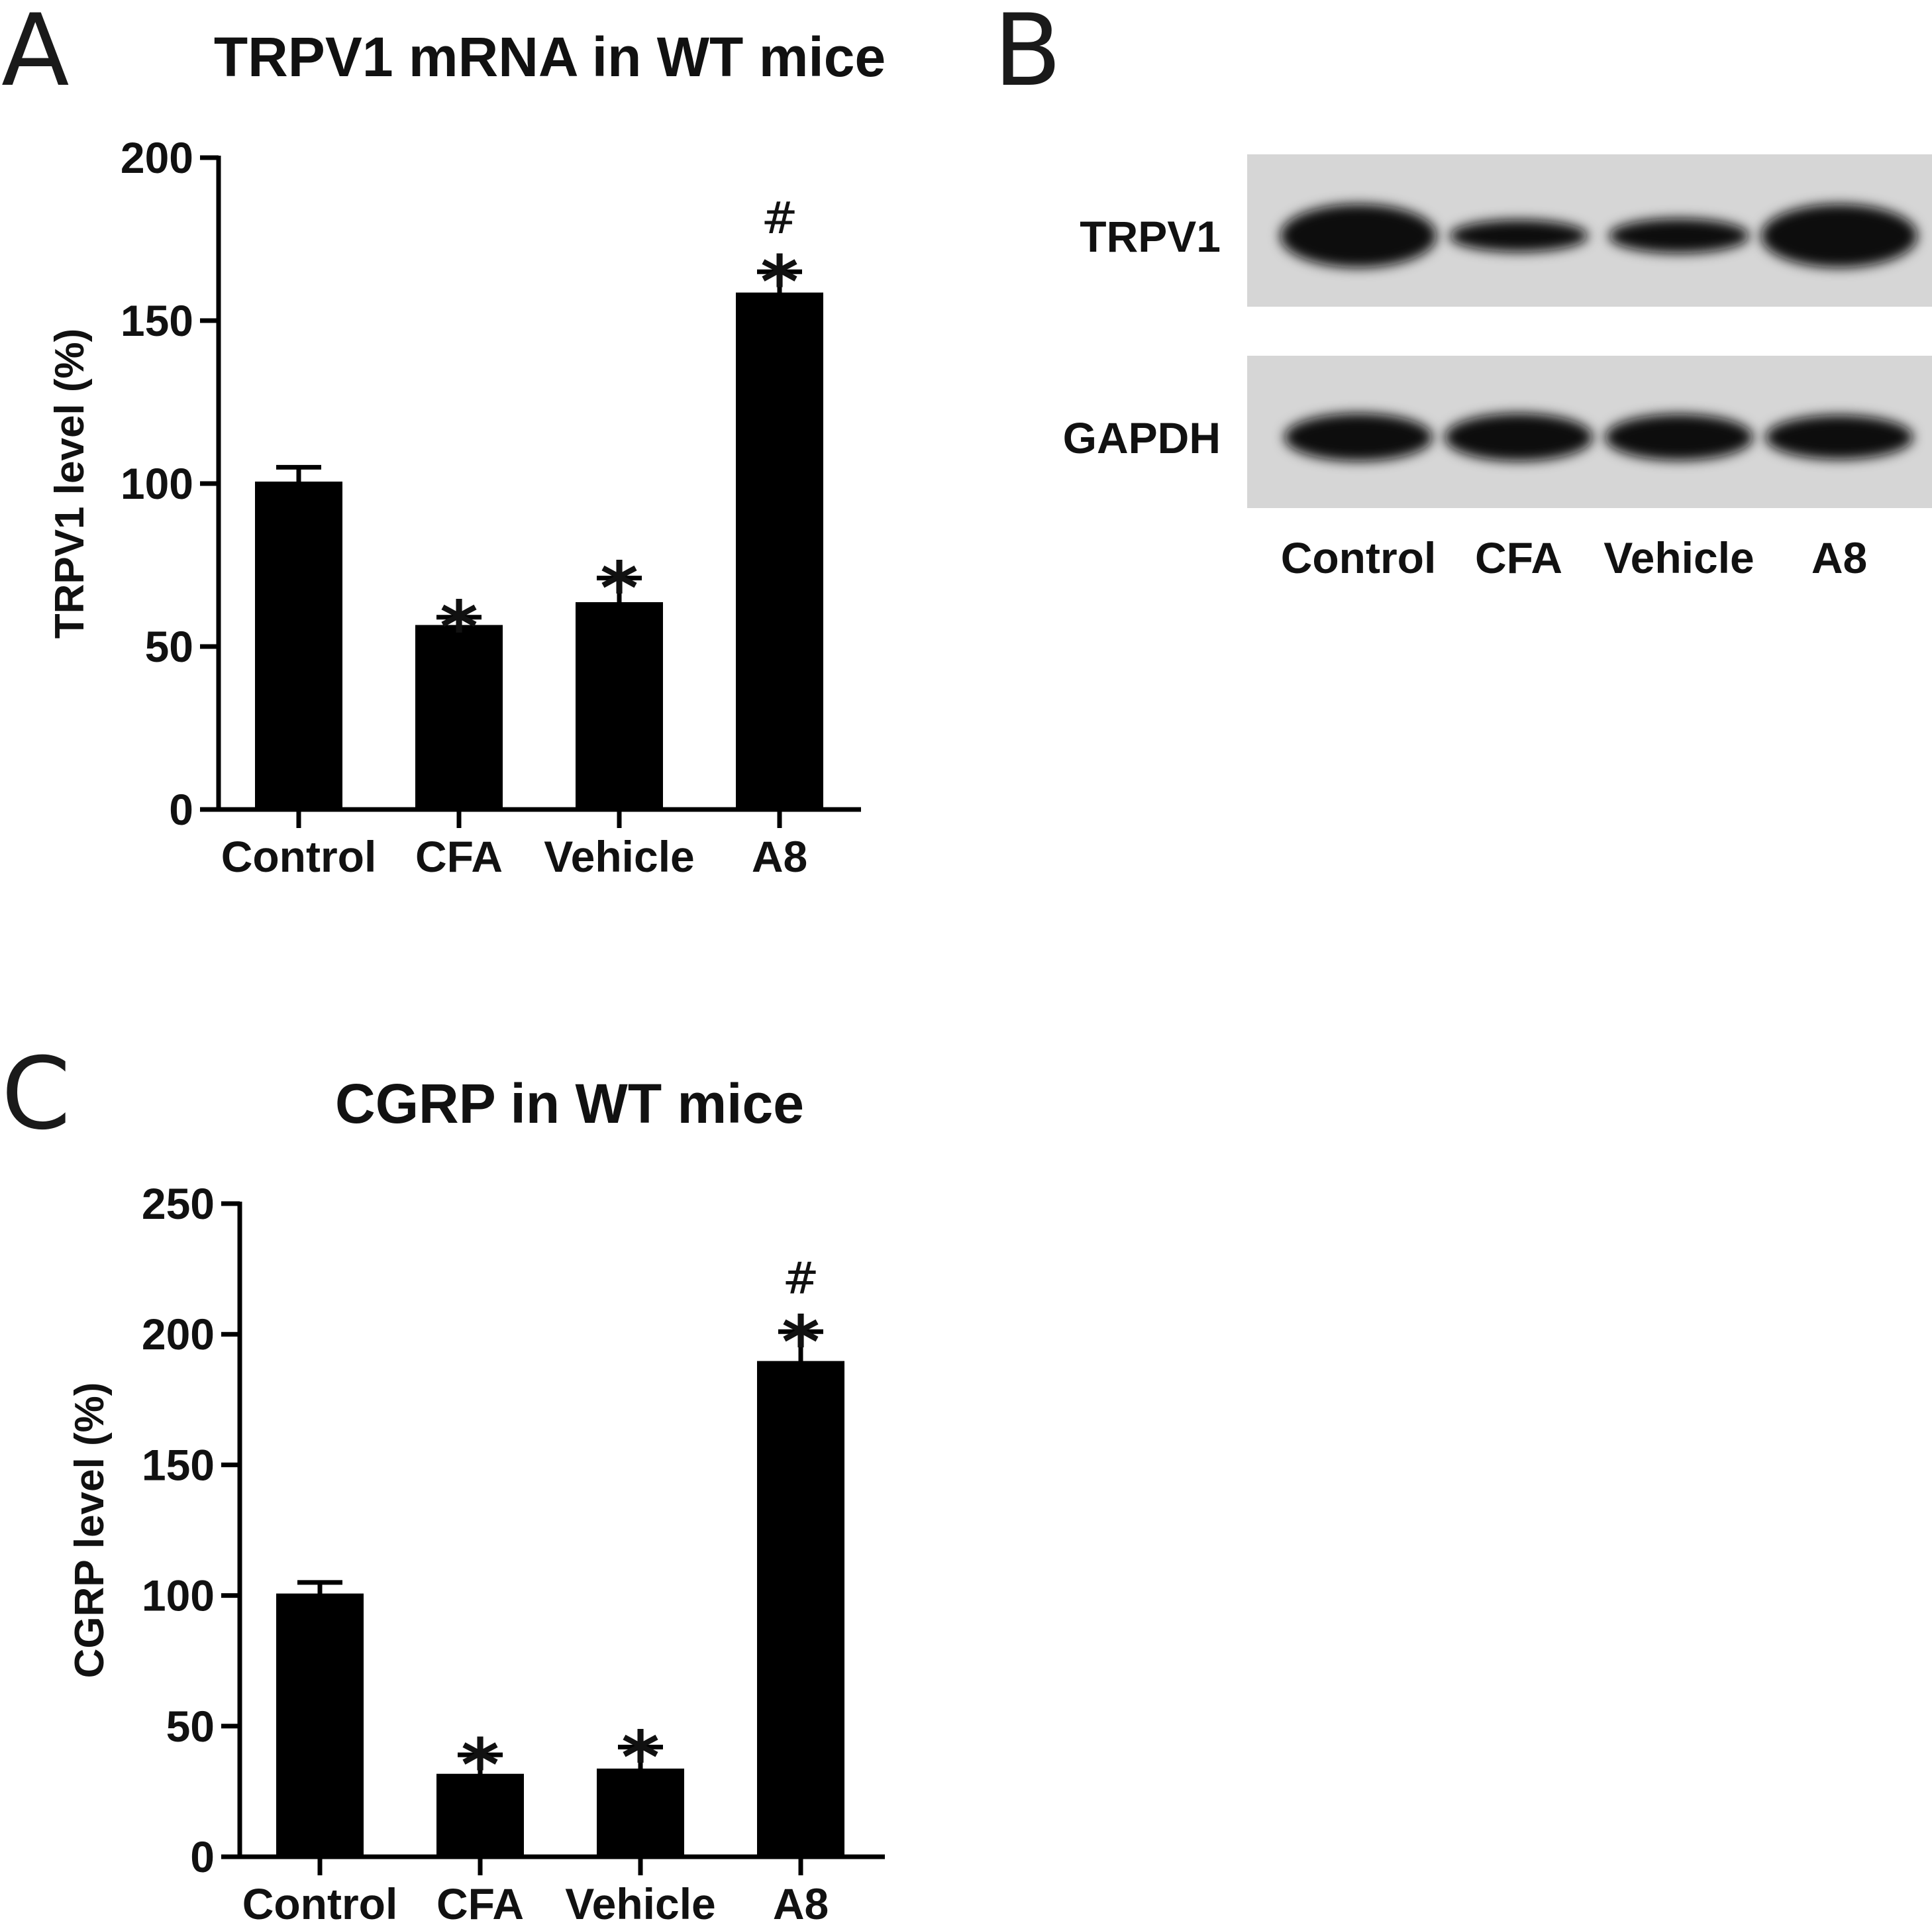  What do you see at coordinates (1142, 438) in the screenshot?
I see `blot-row-label: GAPDH` at bounding box center [1142, 438].